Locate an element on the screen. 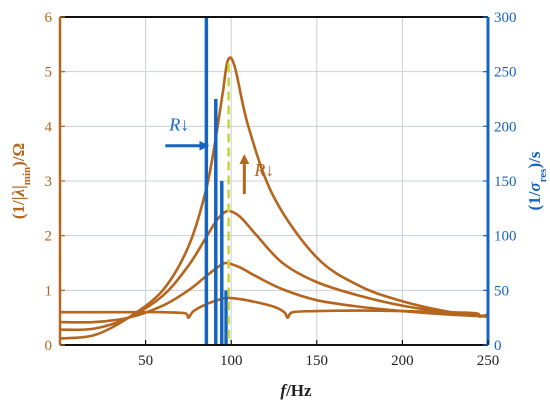  x-tick-label: 100 is located at coordinates (231, 361).